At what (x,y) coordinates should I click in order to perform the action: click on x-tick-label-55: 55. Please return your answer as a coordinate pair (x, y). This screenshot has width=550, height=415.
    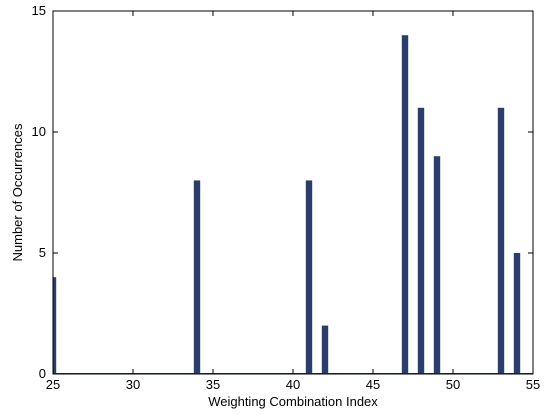
    Looking at the image, I should click on (533, 384).